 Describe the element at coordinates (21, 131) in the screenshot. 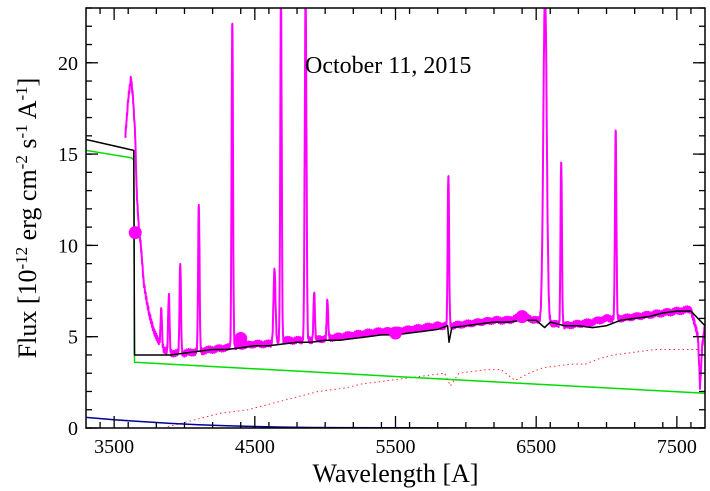

I see `ylabel-exp3: -1` at that location.